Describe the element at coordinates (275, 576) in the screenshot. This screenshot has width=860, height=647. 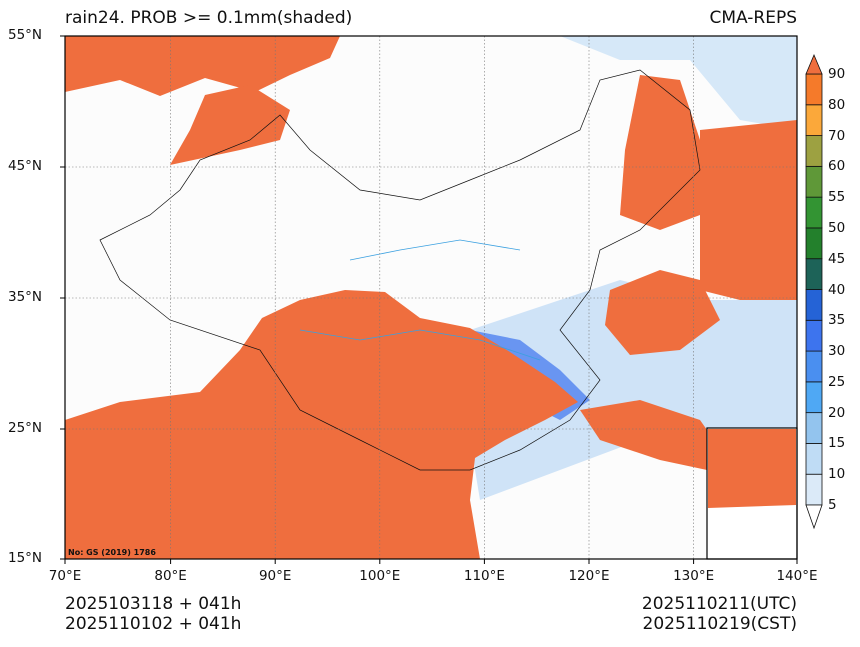
I see `lon-label: 90°E` at that location.